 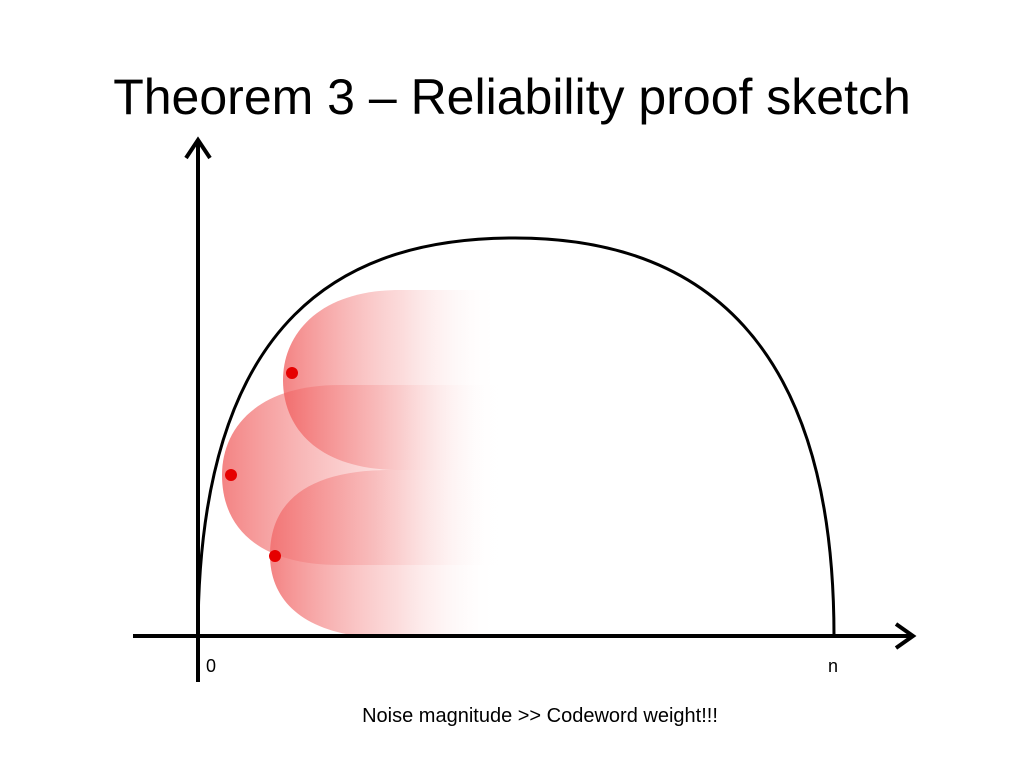 I want to click on codeword-dot-lower, so click(x=275, y=556).